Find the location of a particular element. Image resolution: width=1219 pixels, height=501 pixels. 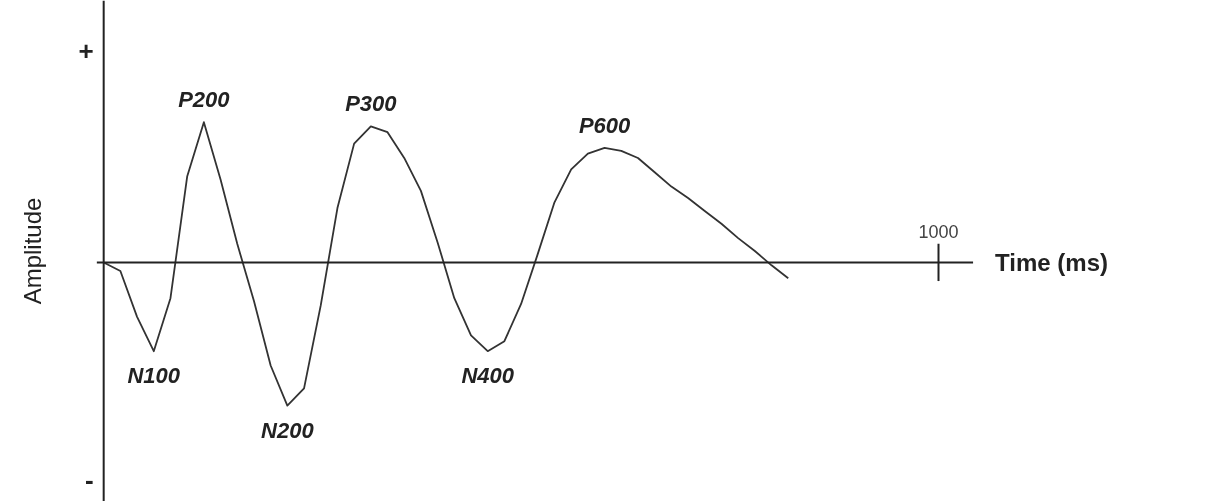

text: 1000 is located at coordinates (938, 231).